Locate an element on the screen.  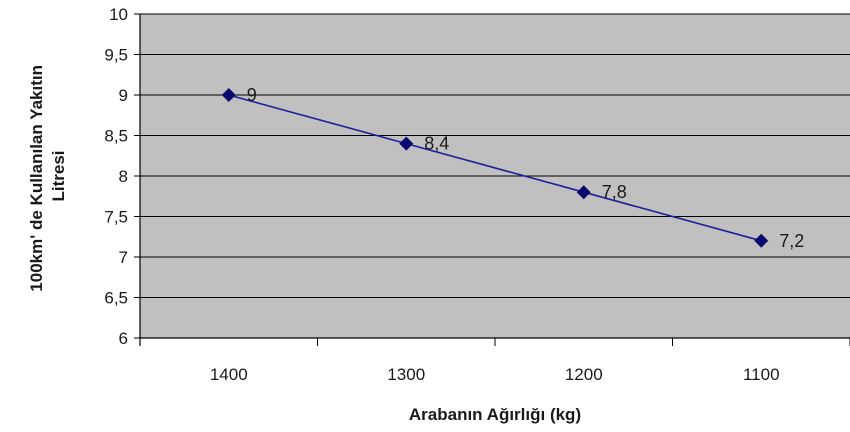
data-label: 8,4 is located at coordinates (436, 144).